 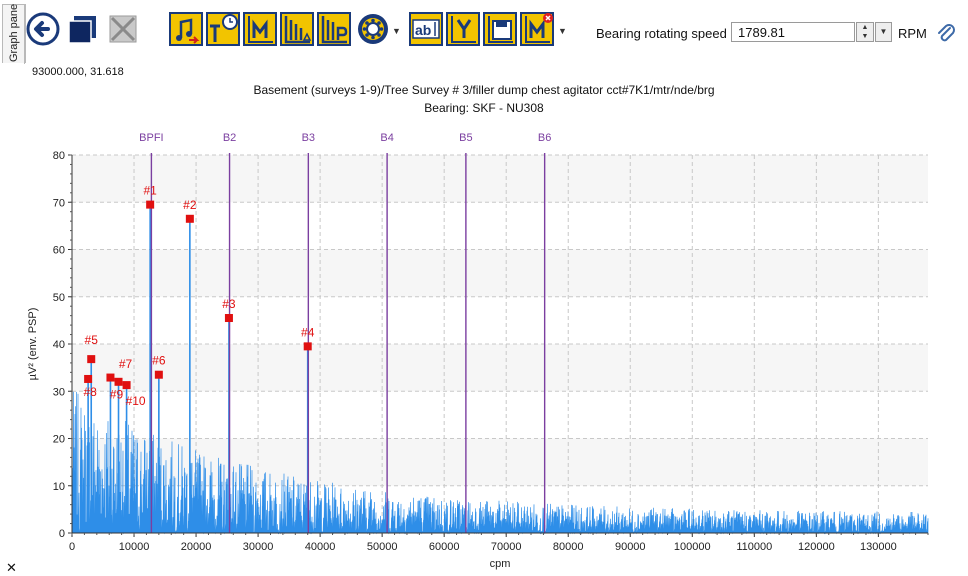 What do you see at coordinates (865, 32) in the screenshot?
I see `speed-spinner: ▲ ▼` at bounding box center [865, 32].